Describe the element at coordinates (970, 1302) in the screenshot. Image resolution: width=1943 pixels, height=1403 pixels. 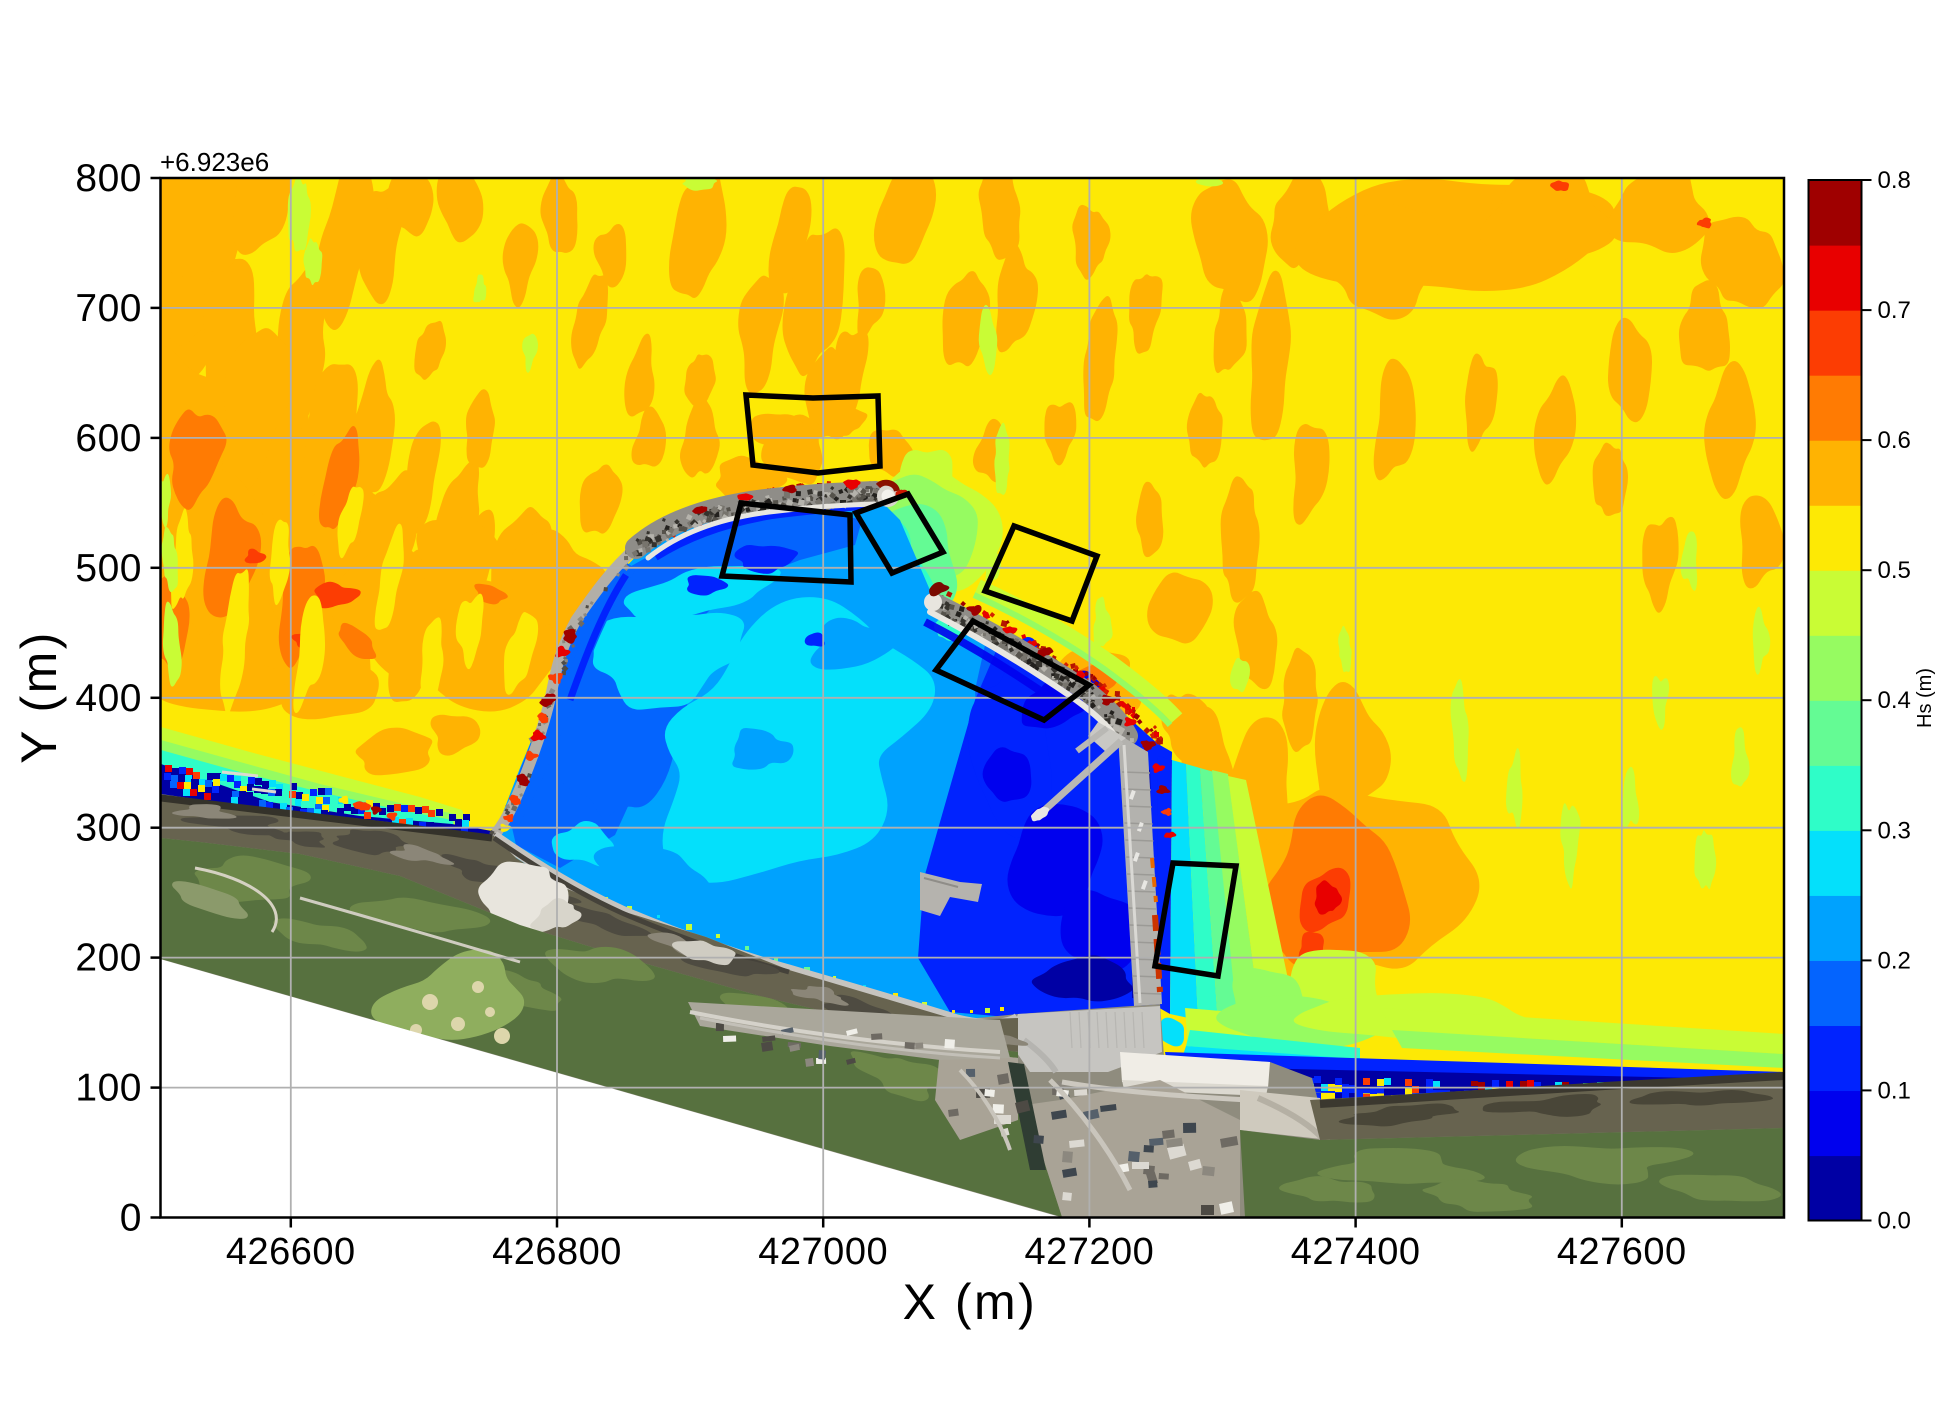
I see `svg-text: X (m)` at that location.